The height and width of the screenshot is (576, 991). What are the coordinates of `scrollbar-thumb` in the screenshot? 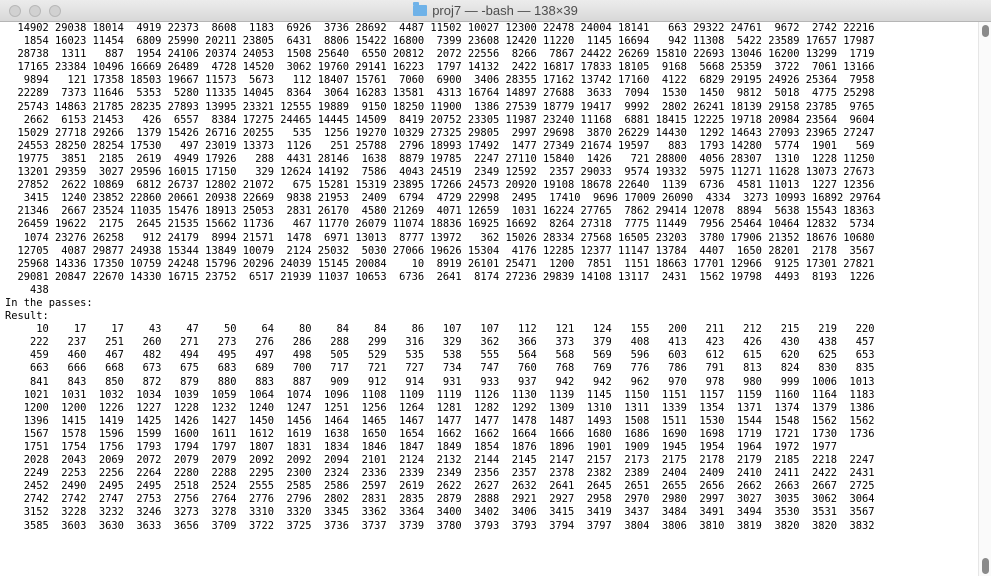 It's located at (985, 566).